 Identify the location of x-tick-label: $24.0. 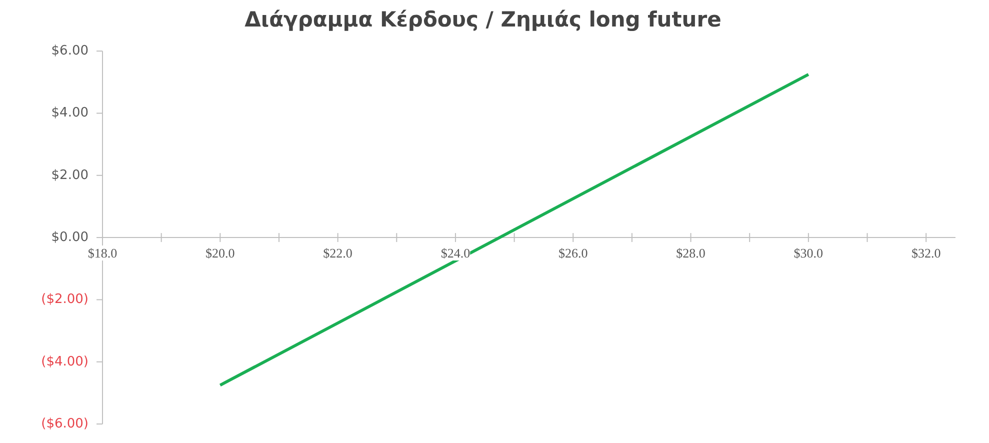
(455, 253).